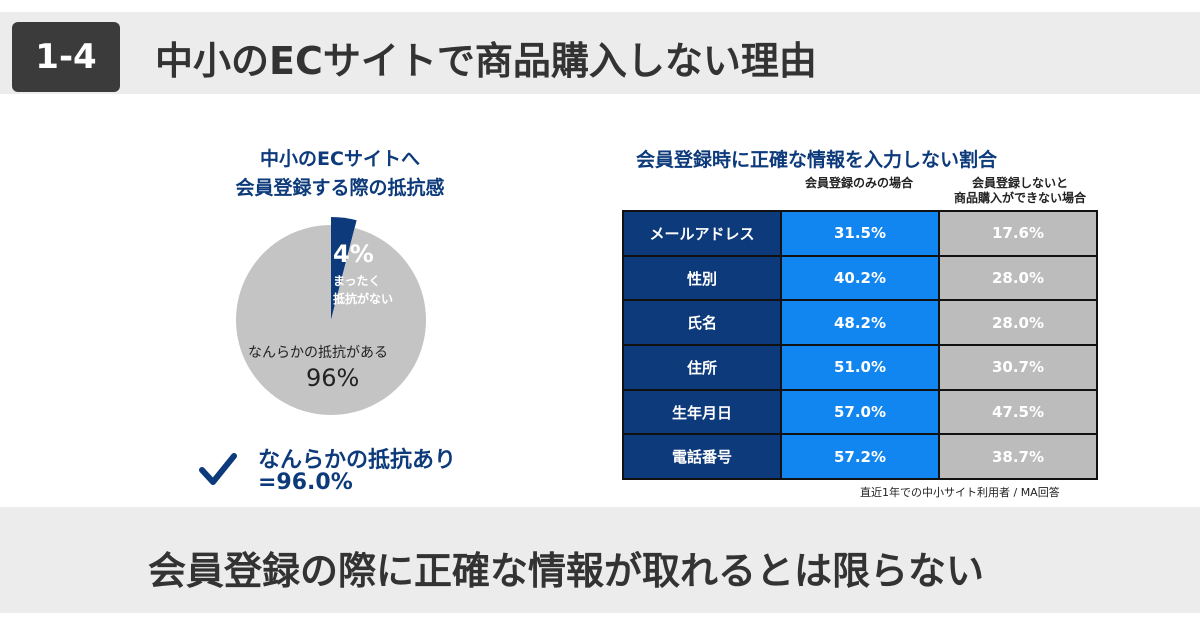 The width and height of the screenshot is (1200, 630). What do you see at coordinates (318, 353) in the screenshot?
I see `slice-label-96: なんらかの抵抗がある` at bounding box center [318, 353].